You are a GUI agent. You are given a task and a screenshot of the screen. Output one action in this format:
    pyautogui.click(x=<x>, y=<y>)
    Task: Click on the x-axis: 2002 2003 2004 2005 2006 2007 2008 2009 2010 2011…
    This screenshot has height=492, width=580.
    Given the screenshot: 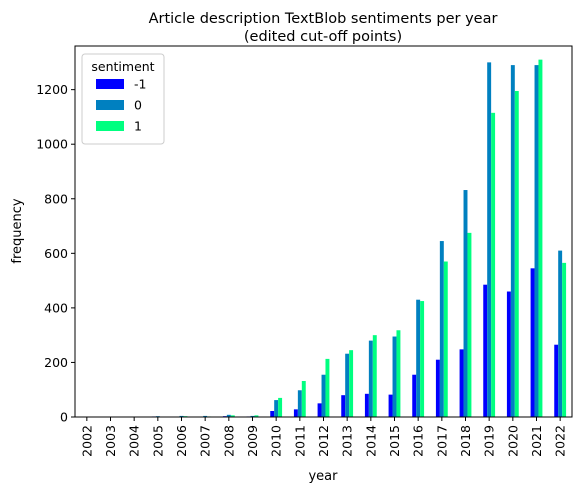 What is the action you would take?
    pyautogui.click(x=323, y=437)
    